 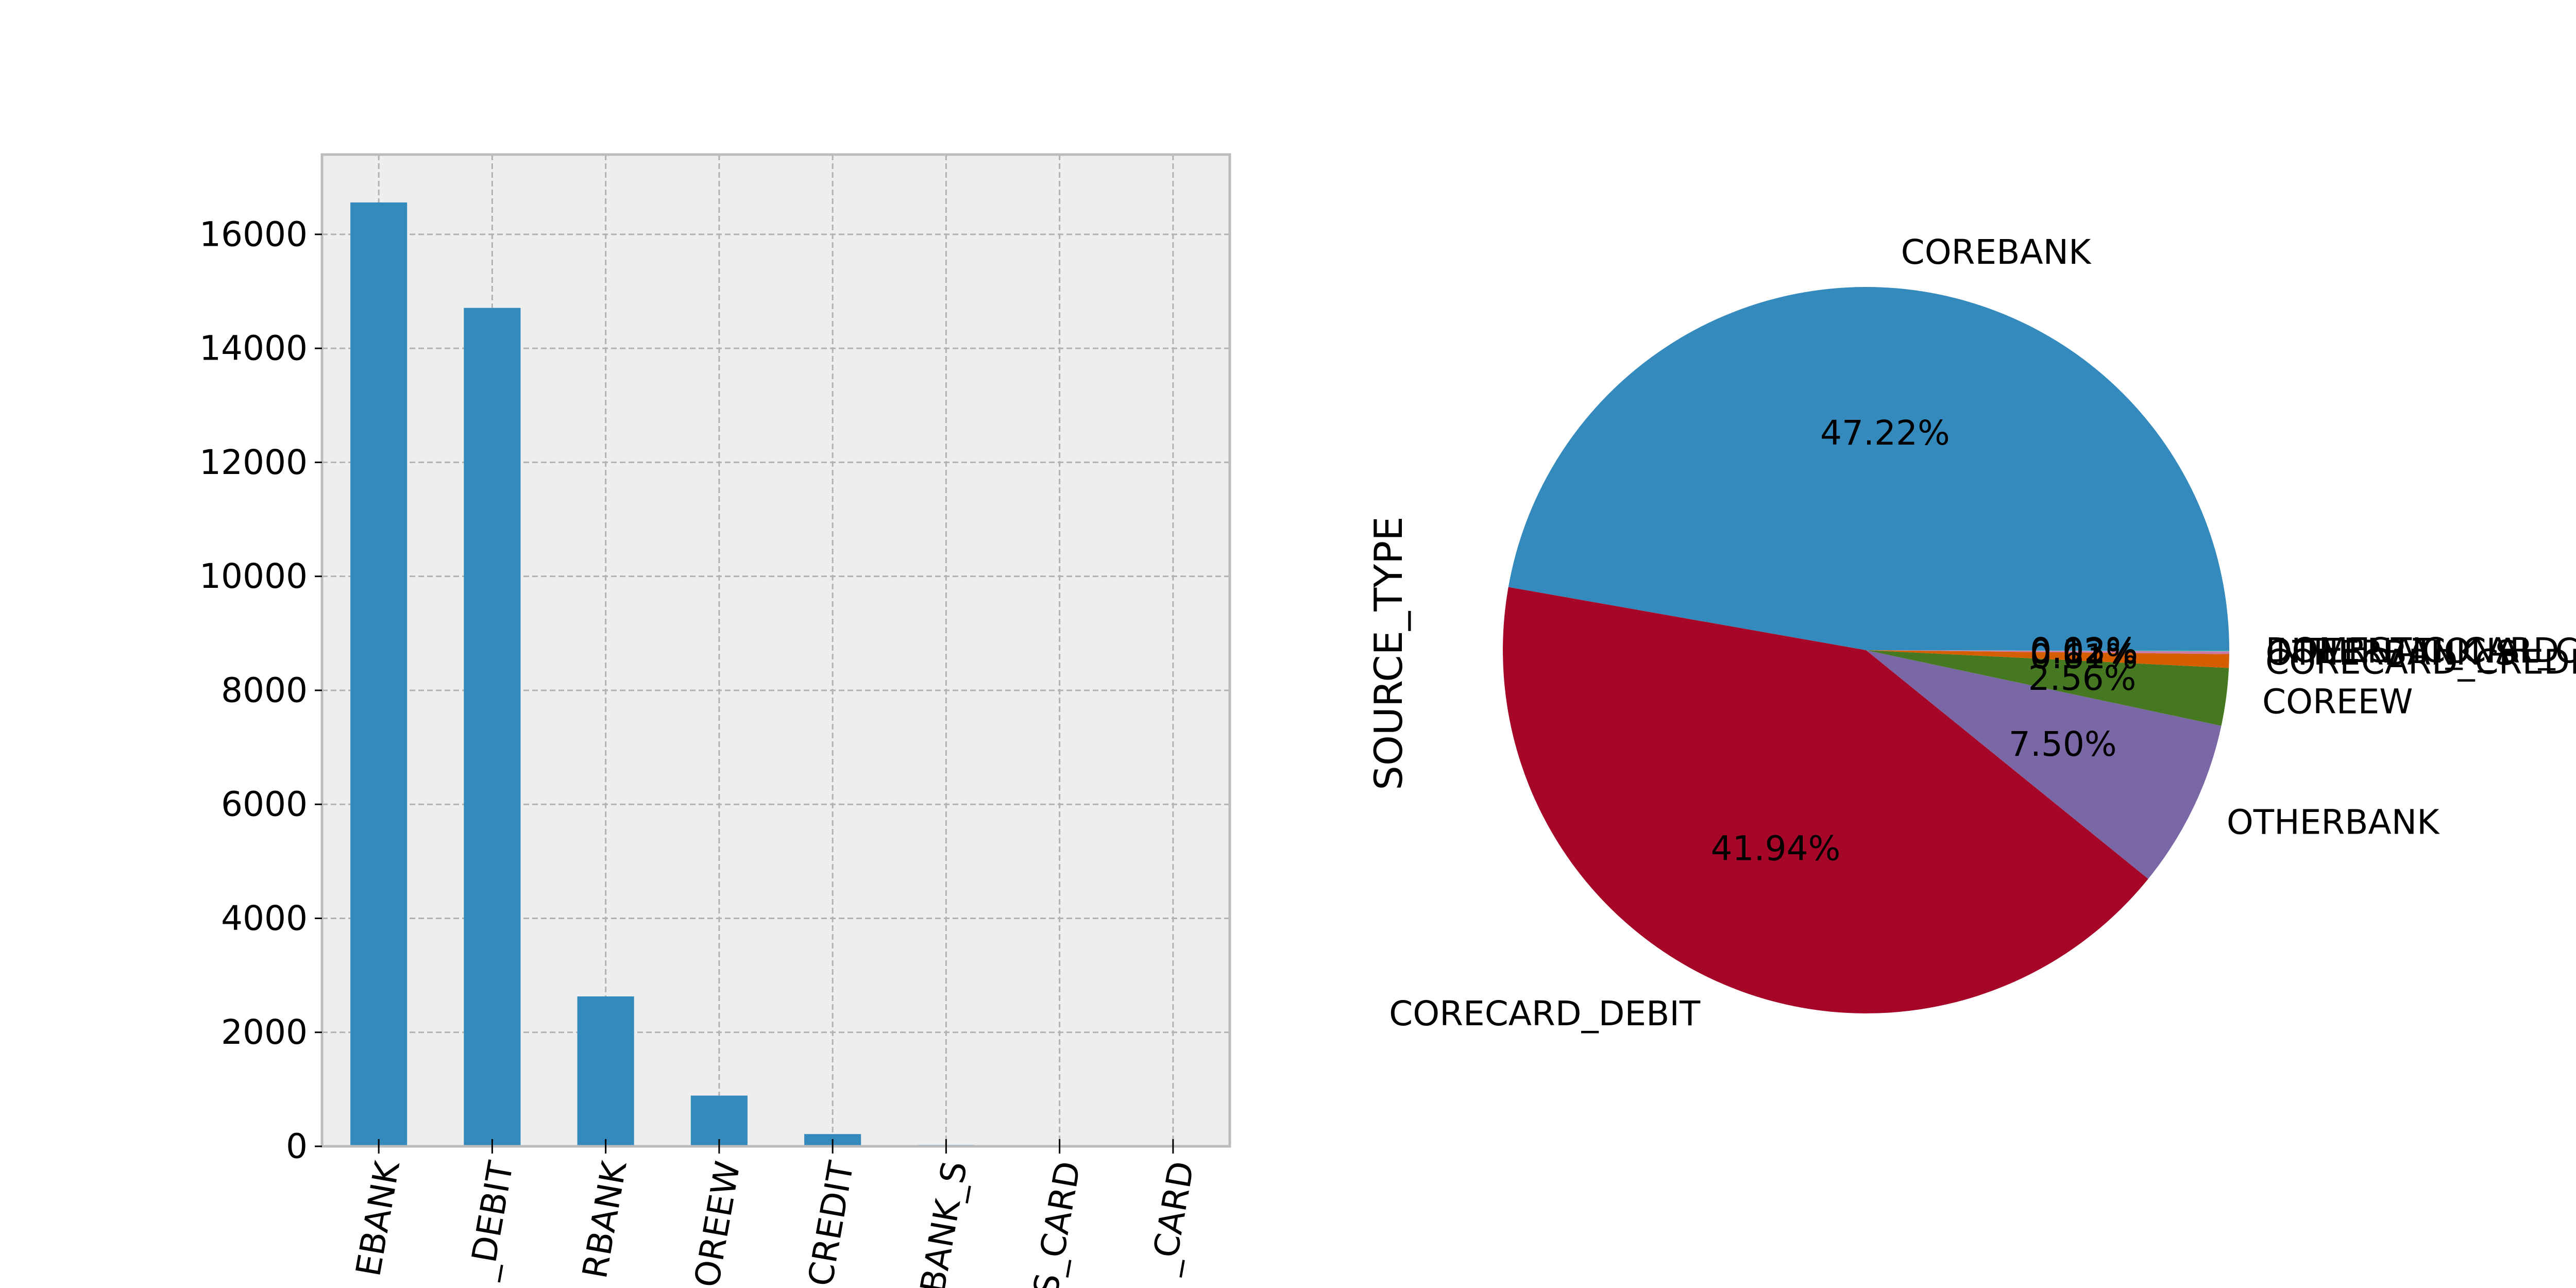 I want to click on y-tick-label: 0, so click(x=297, y=1146).